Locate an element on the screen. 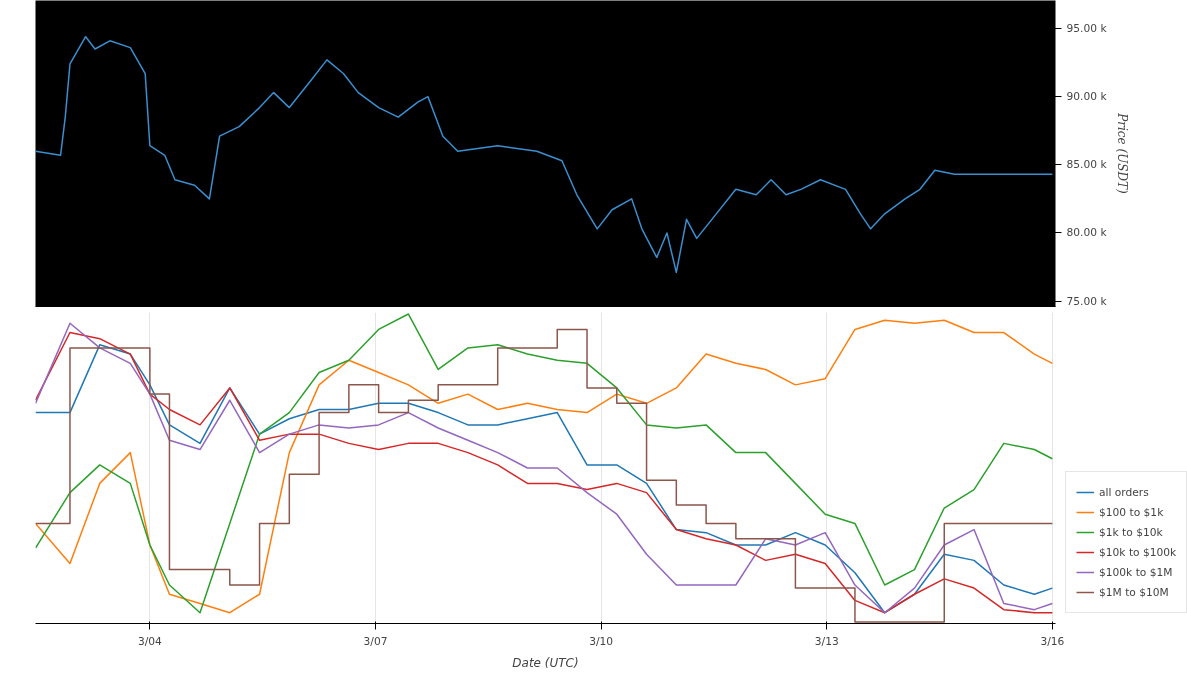 Image resolution: width=1187 pixels, height=684 pixels. x-tick-label: 3/10 is located at coordinates (601, 641).